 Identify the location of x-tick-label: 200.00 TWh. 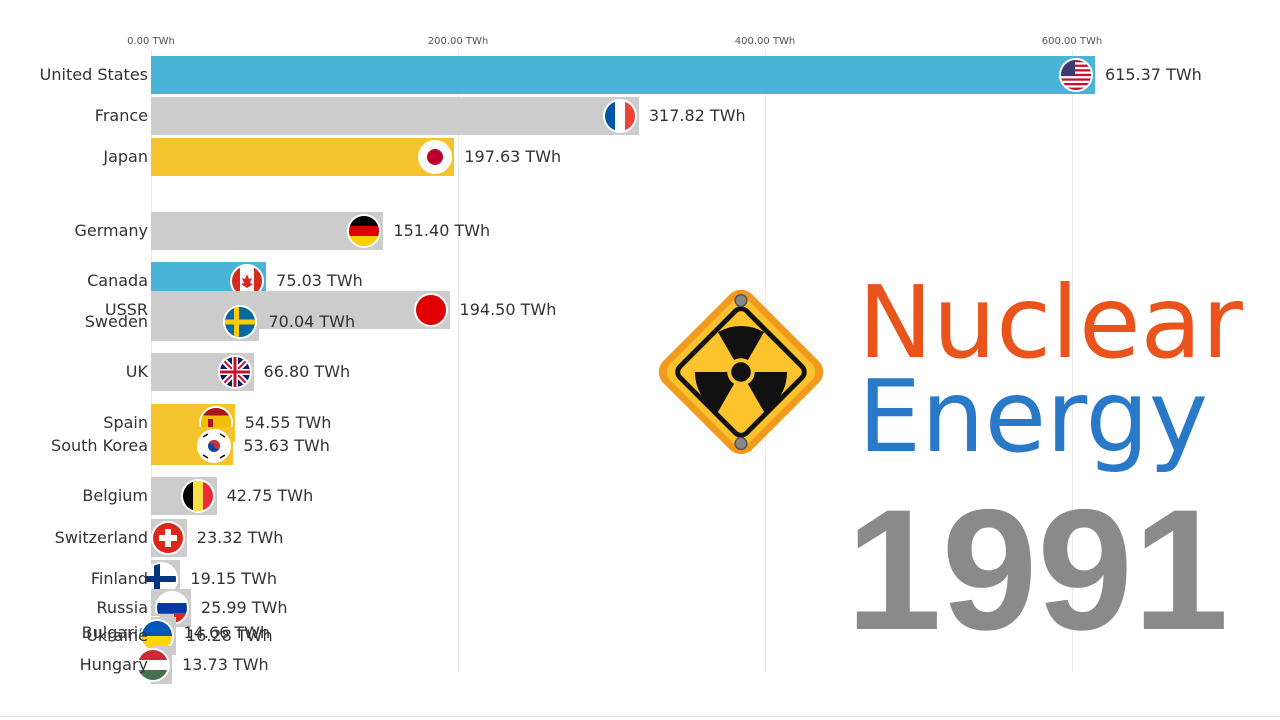
(458, 41).